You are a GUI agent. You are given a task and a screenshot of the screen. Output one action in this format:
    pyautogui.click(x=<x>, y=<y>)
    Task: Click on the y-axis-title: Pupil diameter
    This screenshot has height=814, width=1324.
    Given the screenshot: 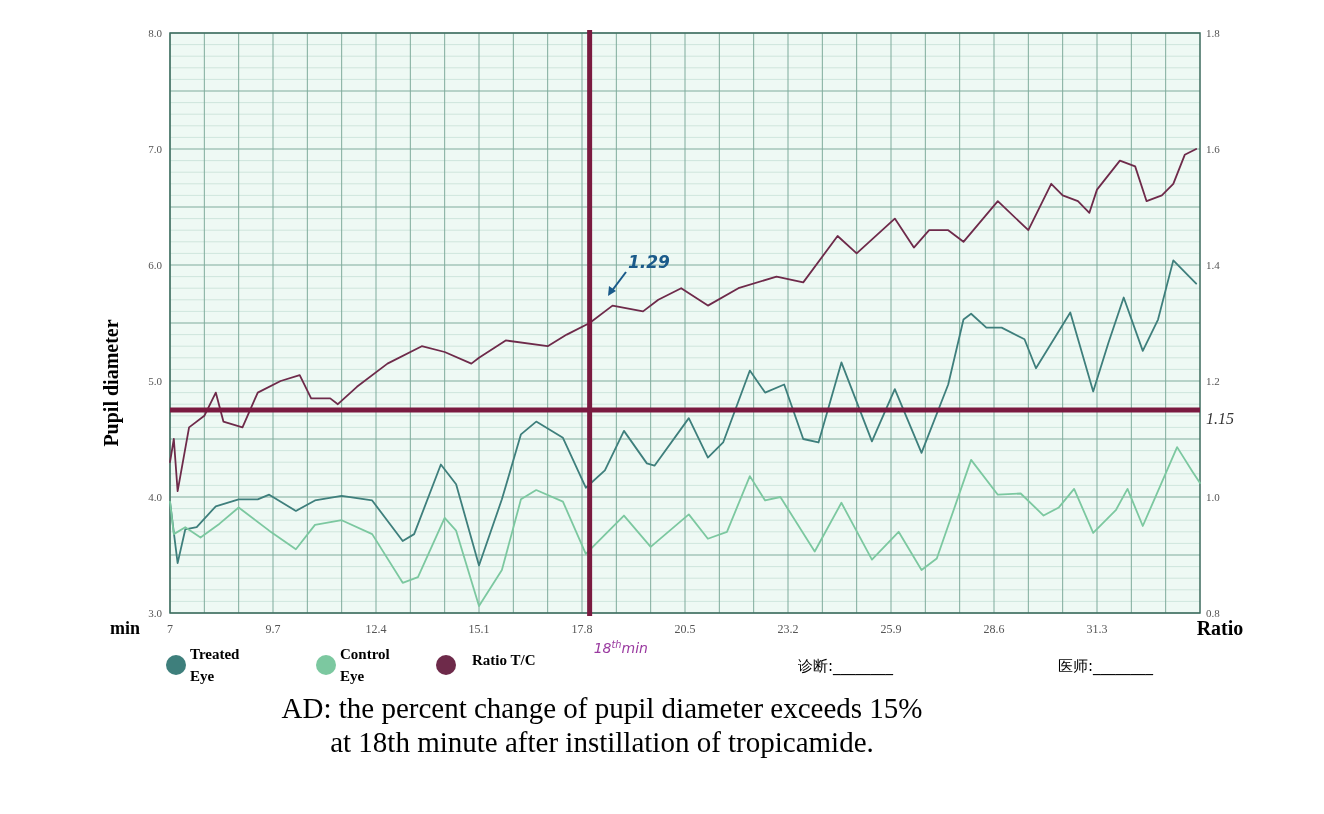 What is the action you would take?
    pyautogui.click(x=111, y=383)
    